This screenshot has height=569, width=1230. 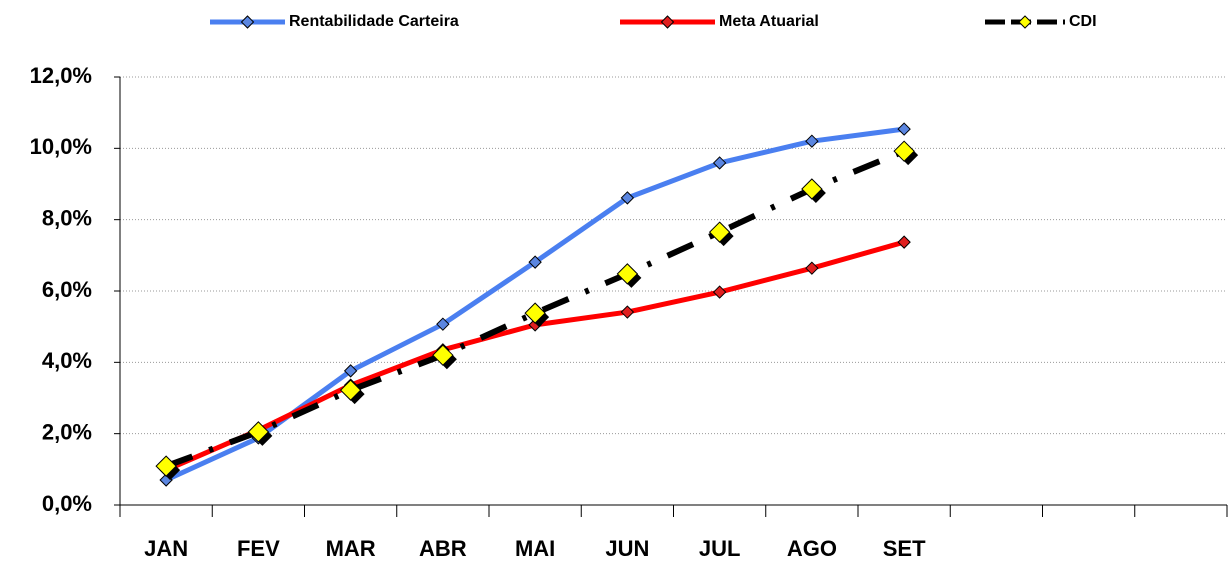 What do you see at coordinates (535, 548) in the screenshot?
I see `x-tick-label: MAI` at bounding box center [535, 548].